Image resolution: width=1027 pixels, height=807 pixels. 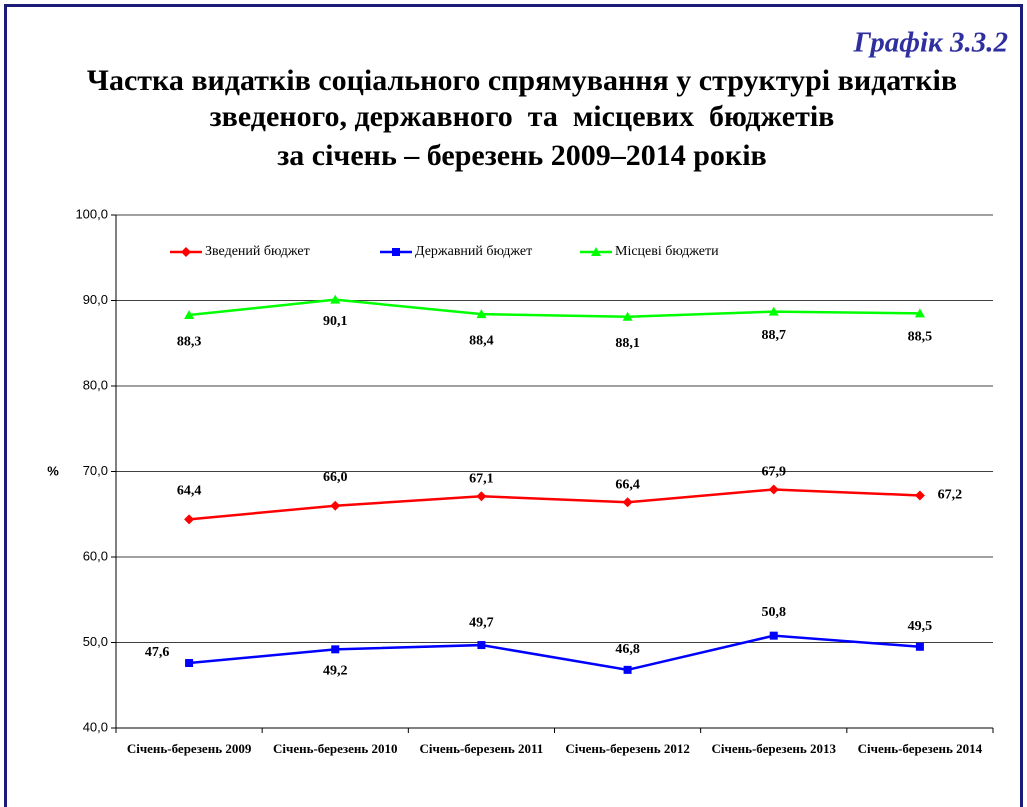 What do you see at coordinates (920, 626) in the screenshot?
I see `data-label: 49,5` at bounding box center [920, 626].